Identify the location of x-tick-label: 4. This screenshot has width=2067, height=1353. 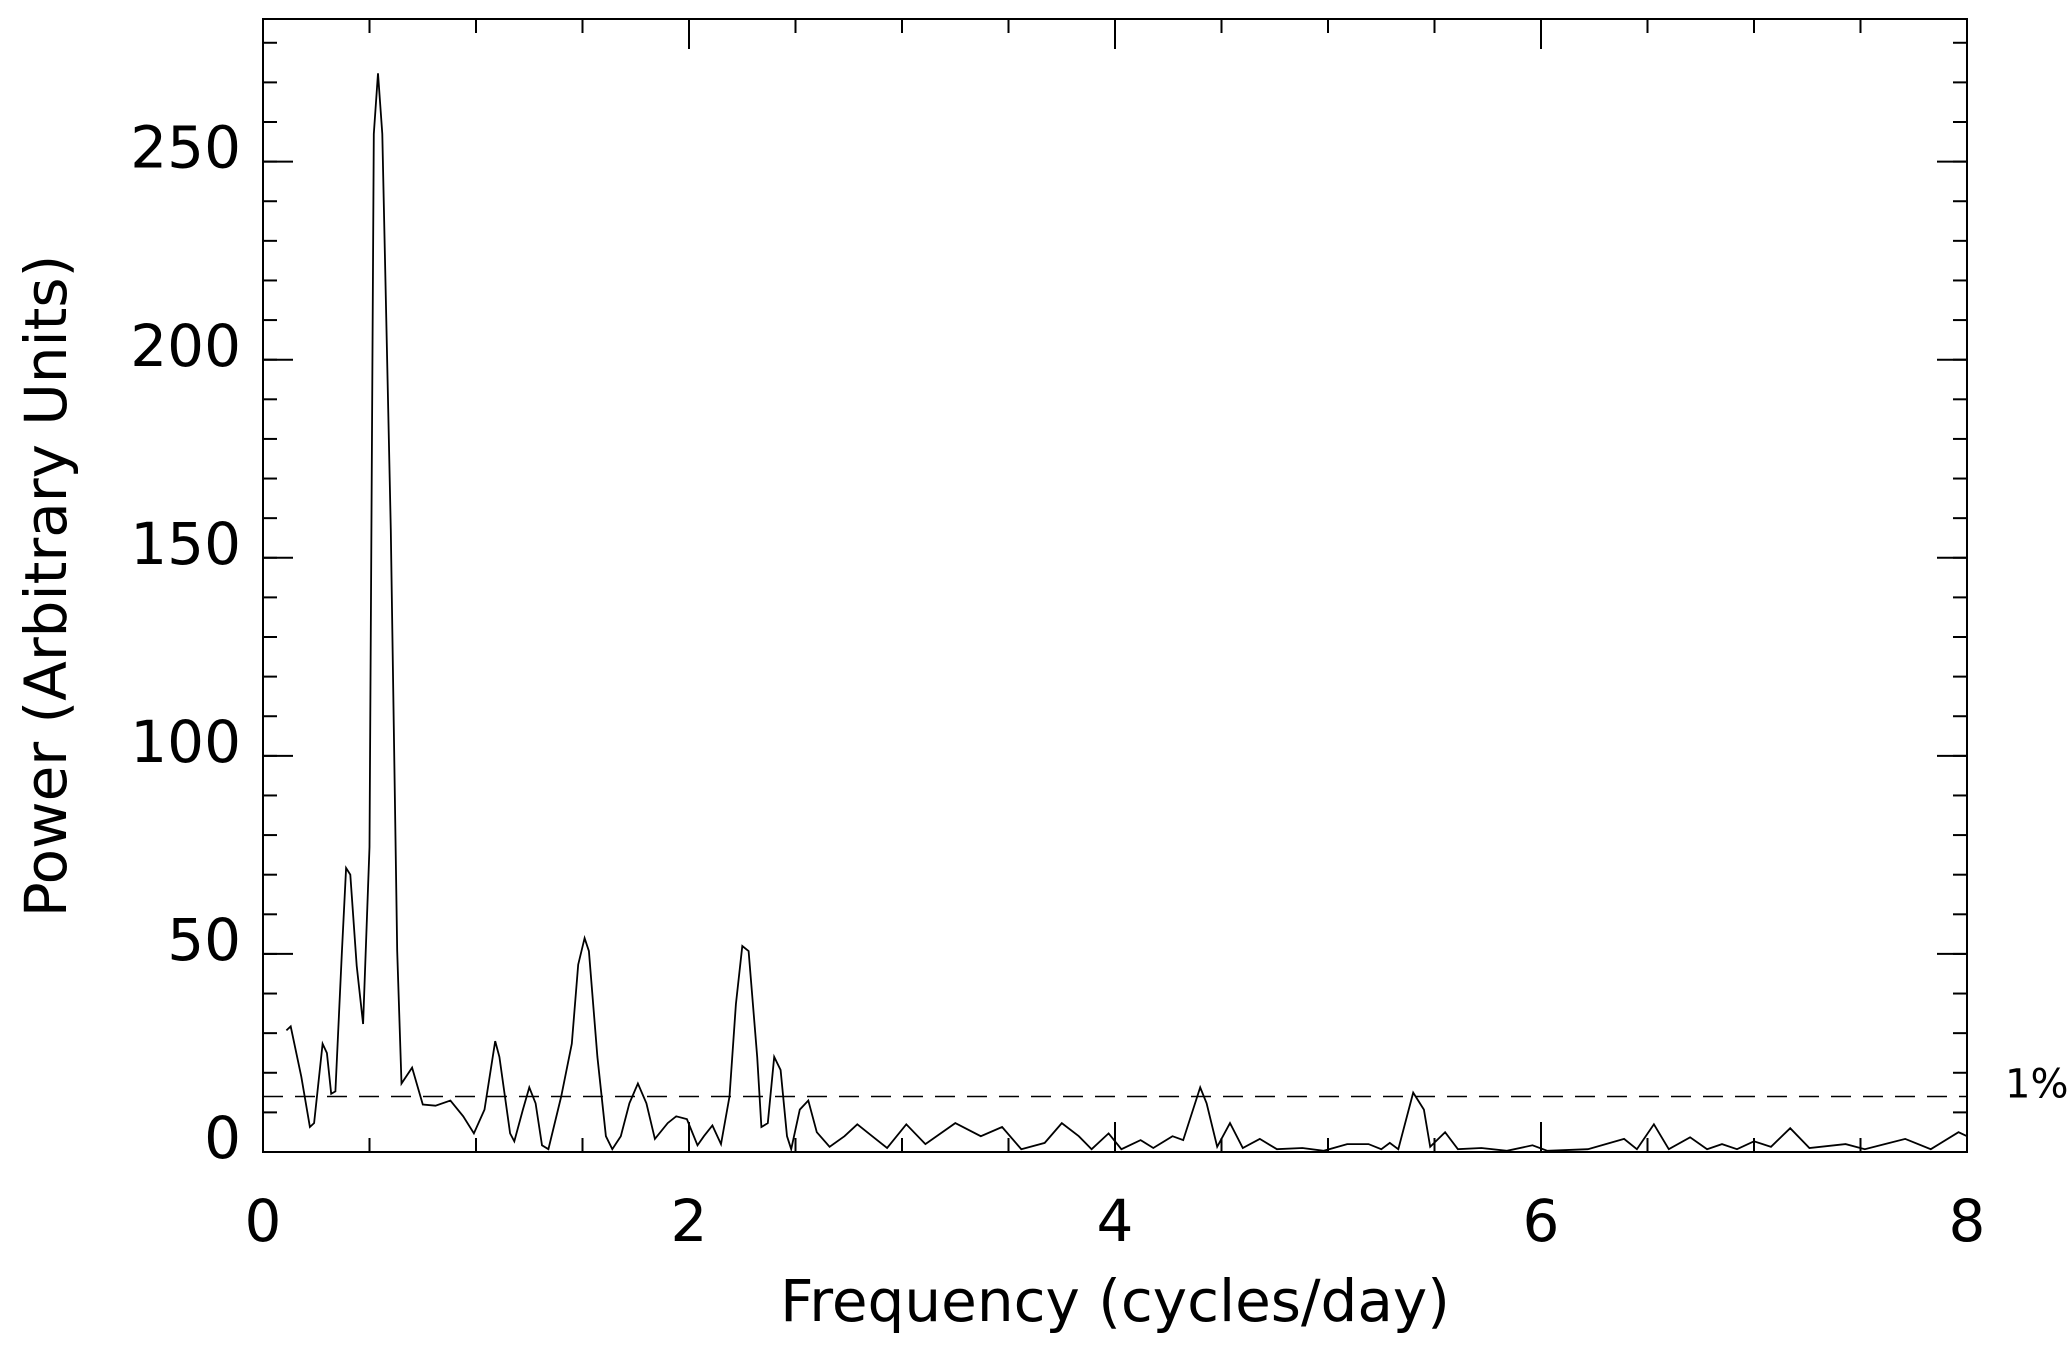
(1115, 1221).